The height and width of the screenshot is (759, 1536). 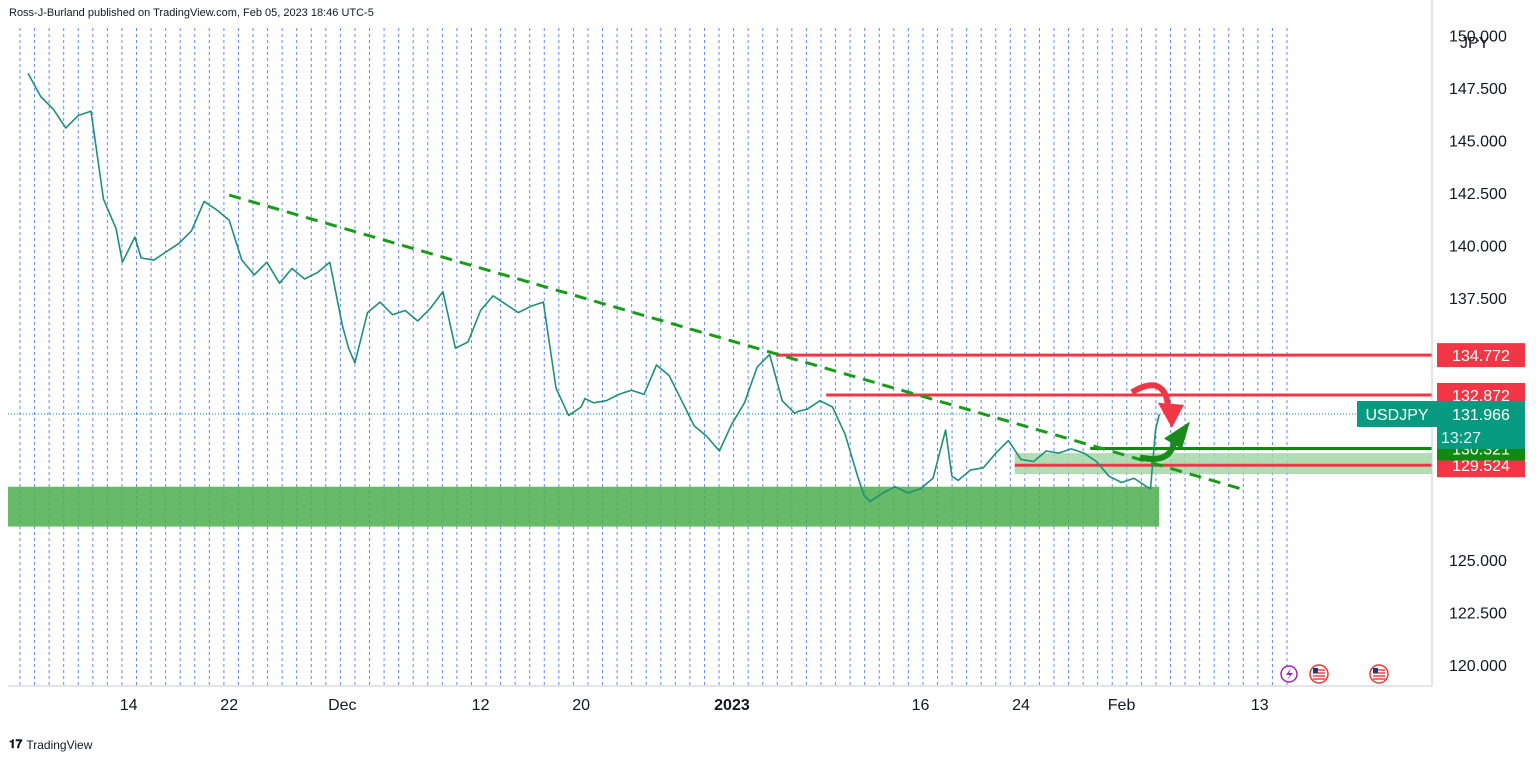 I want to click on last-price-tag-bg, so click(x=1481, y=424).